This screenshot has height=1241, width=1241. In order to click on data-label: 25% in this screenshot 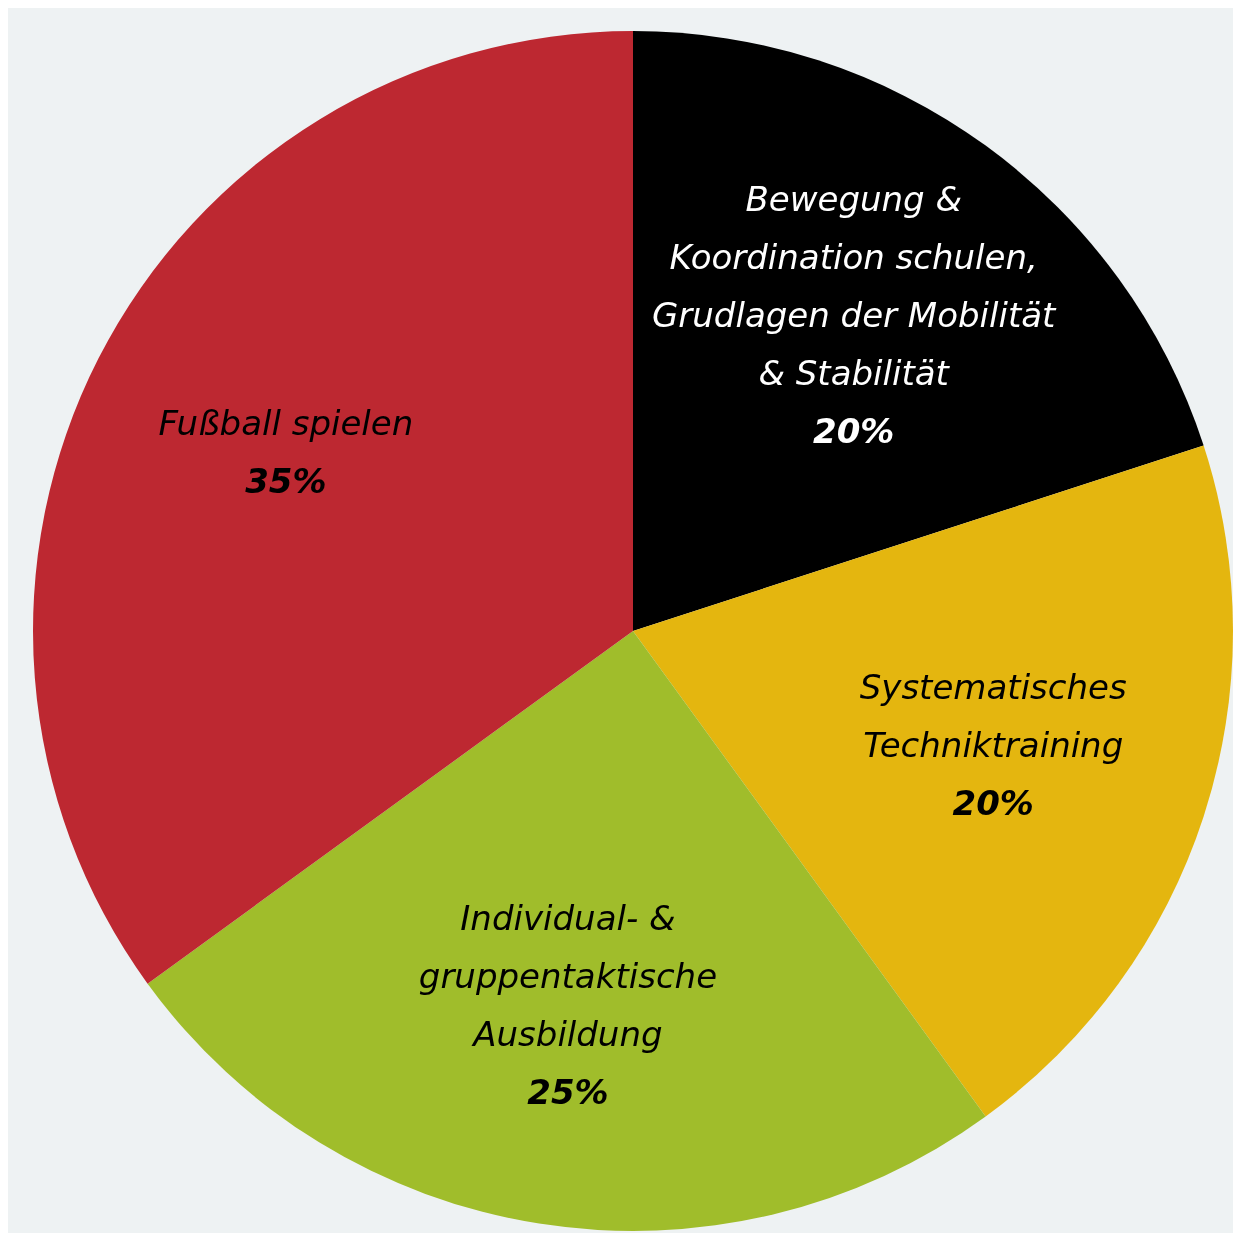, I will do `click(568, 1092)`.